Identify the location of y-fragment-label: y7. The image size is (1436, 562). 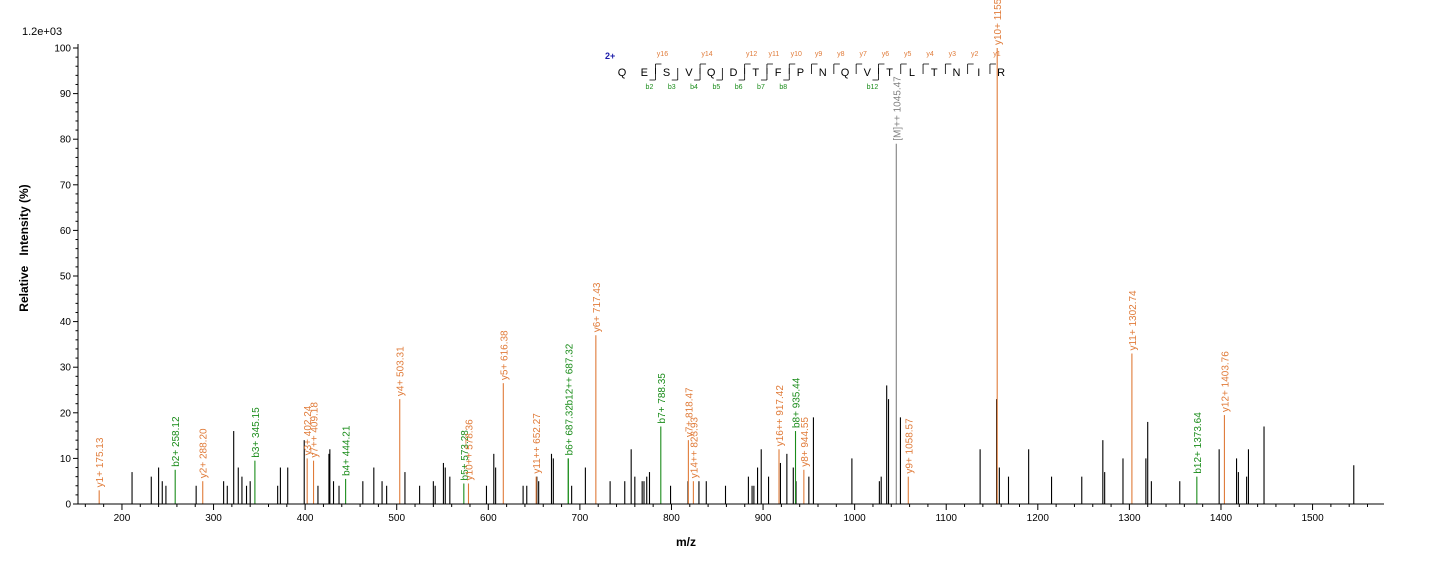
(863, 54).